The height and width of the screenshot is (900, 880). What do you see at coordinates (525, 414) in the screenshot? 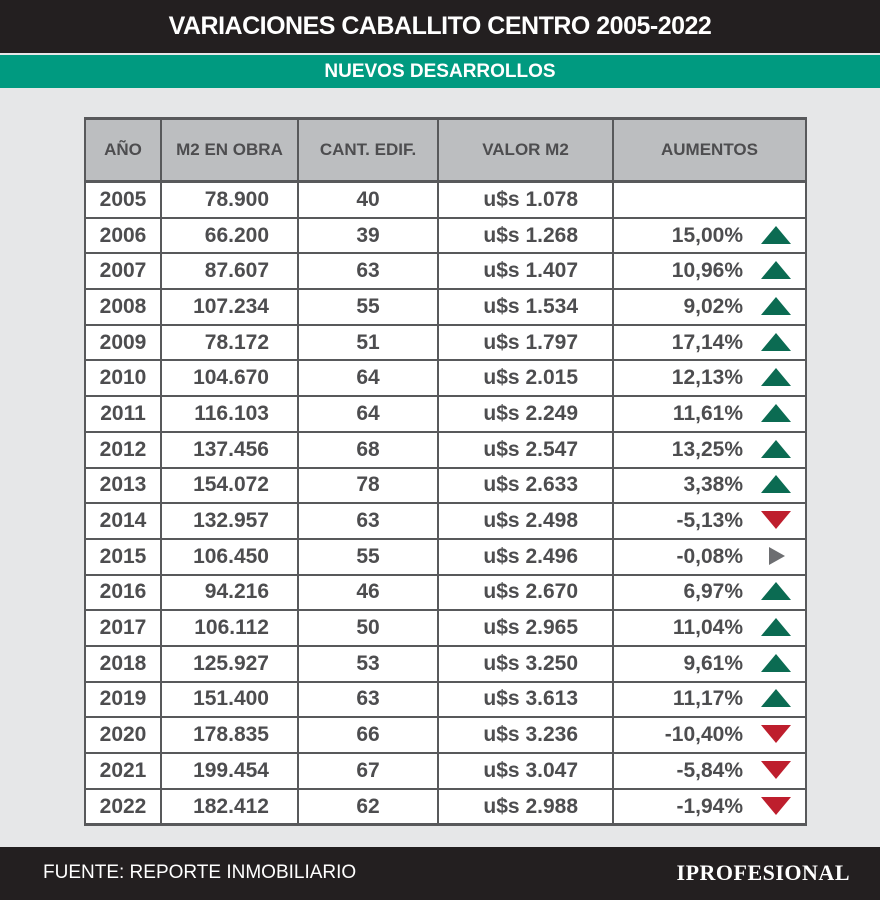
I see `valor-cell: u$s 2.249` at bounding box center [525, 414].